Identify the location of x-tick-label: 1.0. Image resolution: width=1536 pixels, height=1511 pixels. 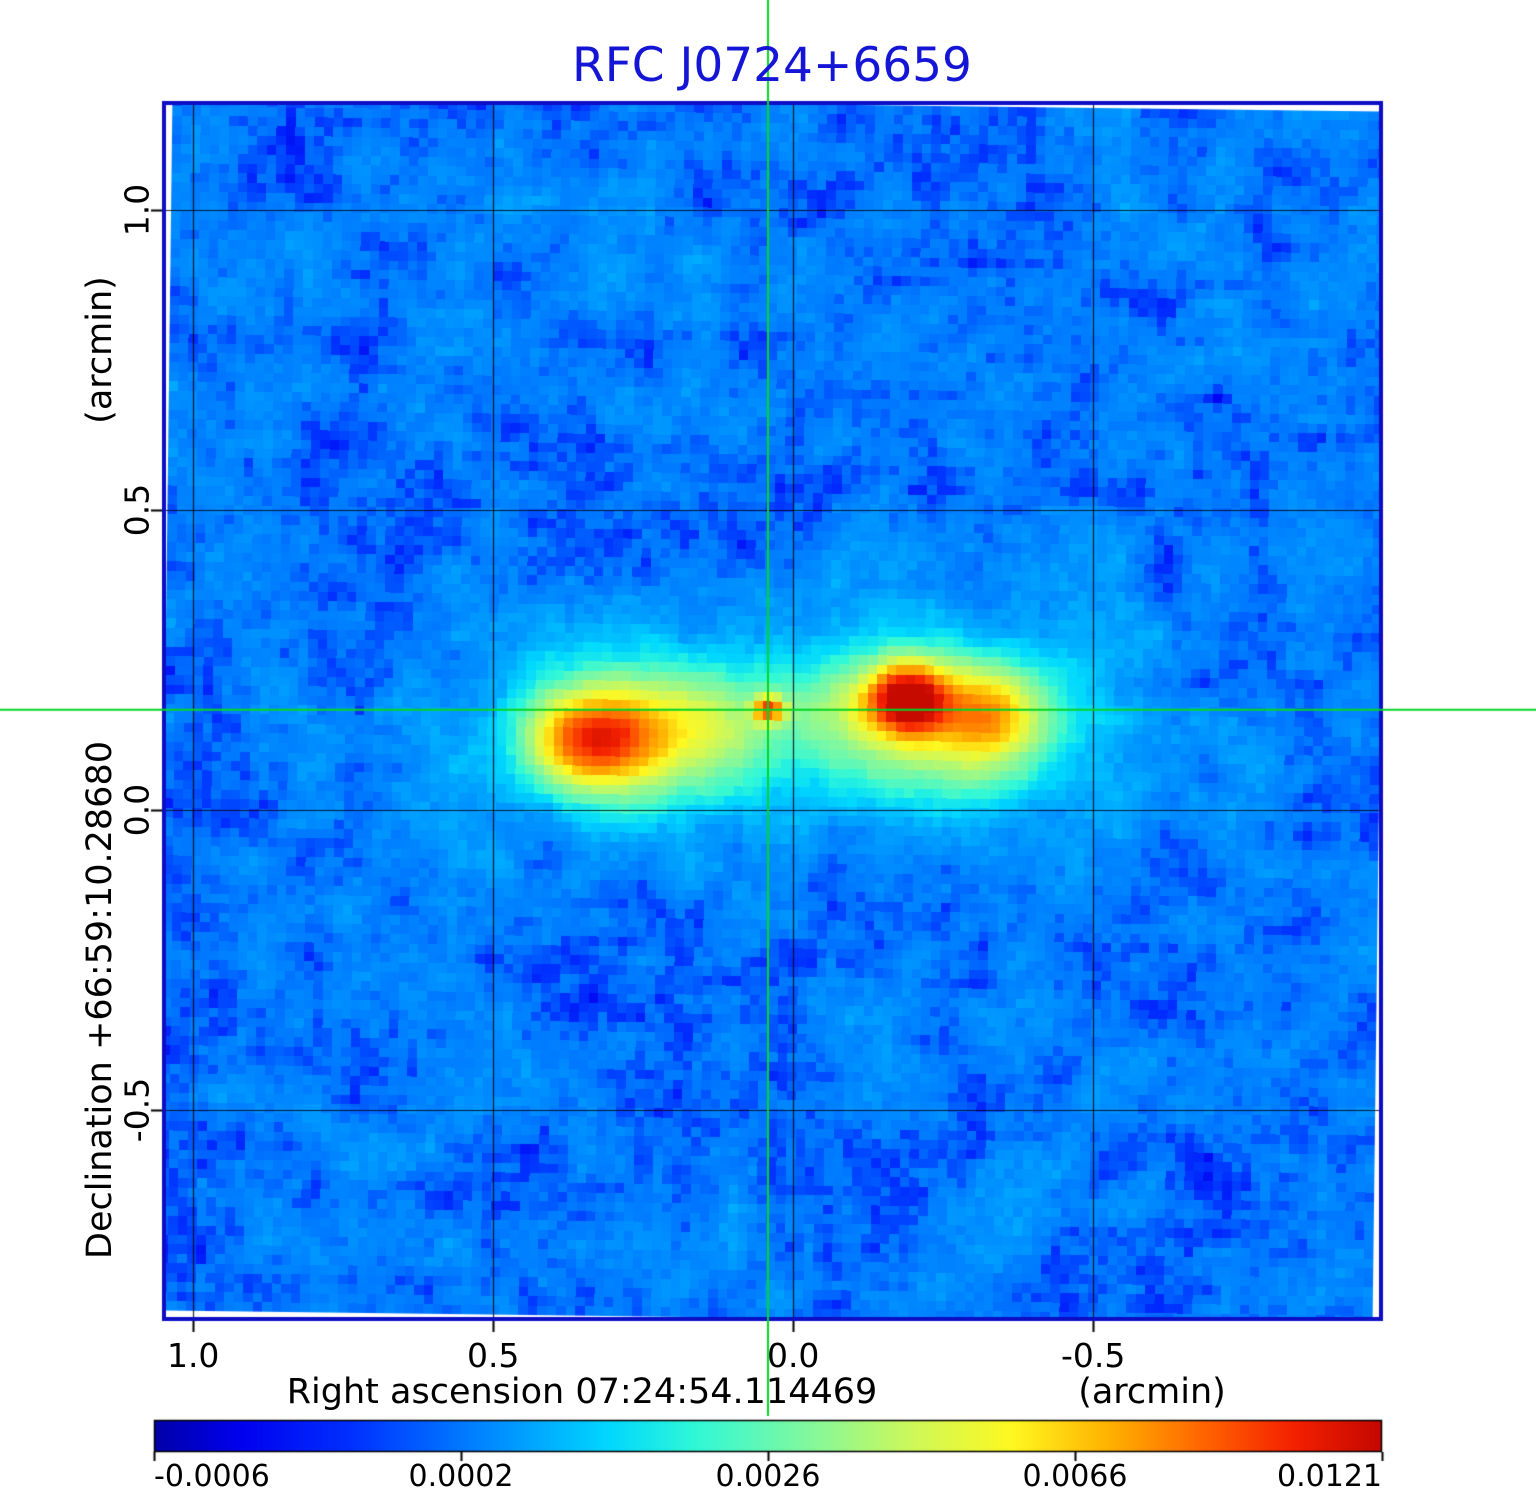
(193, 1355).